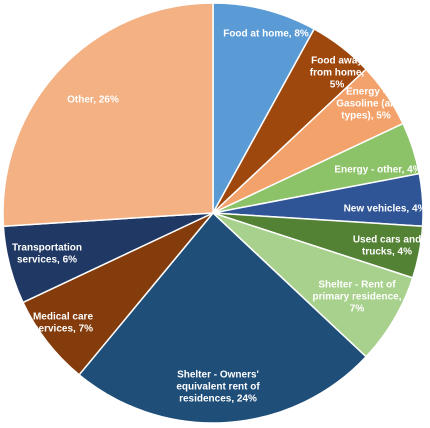 This screenshot has height=428, width=430. I want to click on pie-label-energy-gasoline-all-types: Energy -Gasoline (all types), 5%, so click(366, 104).